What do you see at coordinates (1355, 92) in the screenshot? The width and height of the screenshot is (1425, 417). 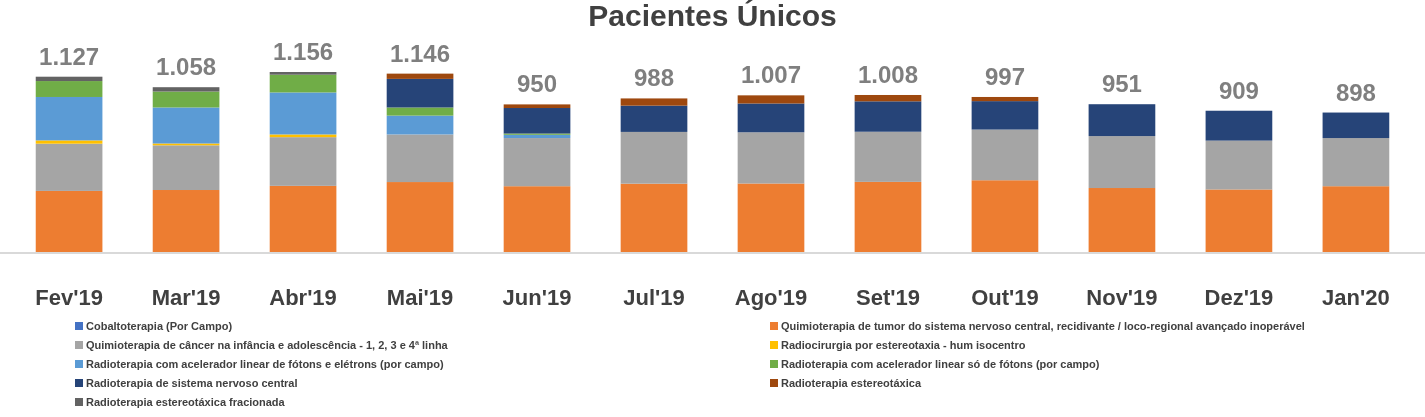 I see `annotation: 898` at bounding box center [1355, 92].